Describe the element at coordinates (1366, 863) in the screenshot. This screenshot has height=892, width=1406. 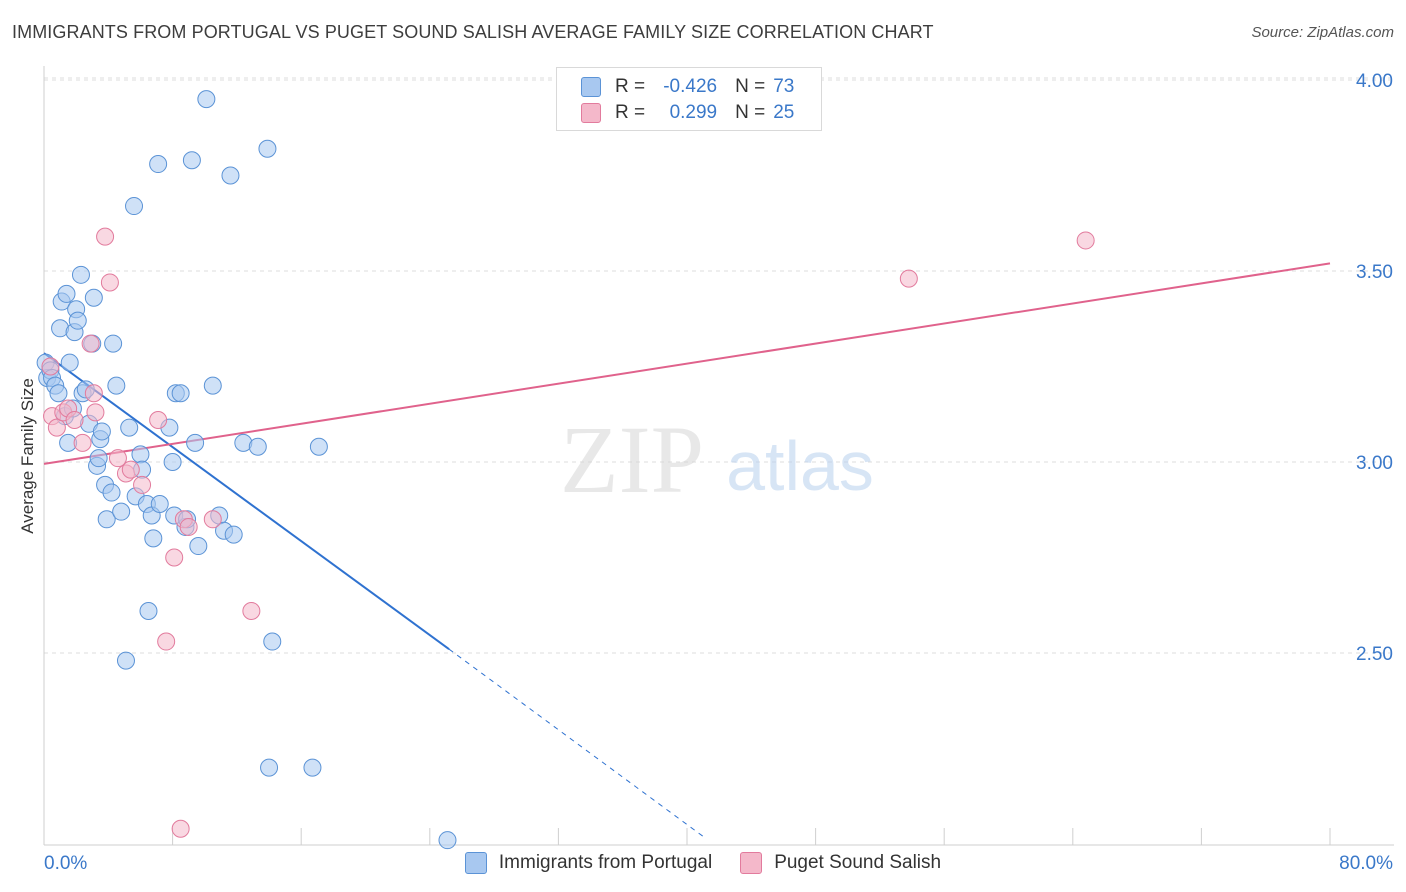
I see `x-tick-label: 80.0%` at that location.